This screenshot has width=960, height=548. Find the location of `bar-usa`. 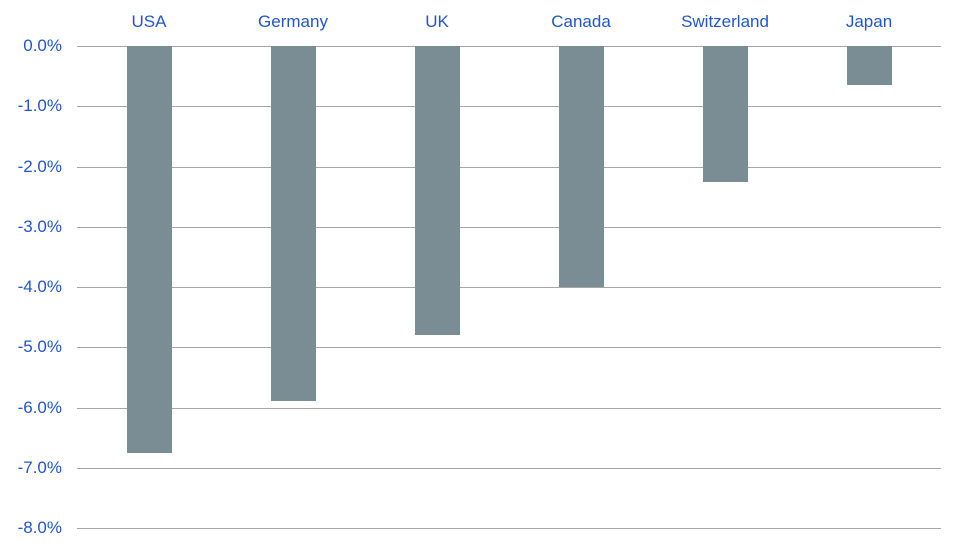

bar-usa is located at coordinates (149, 249).